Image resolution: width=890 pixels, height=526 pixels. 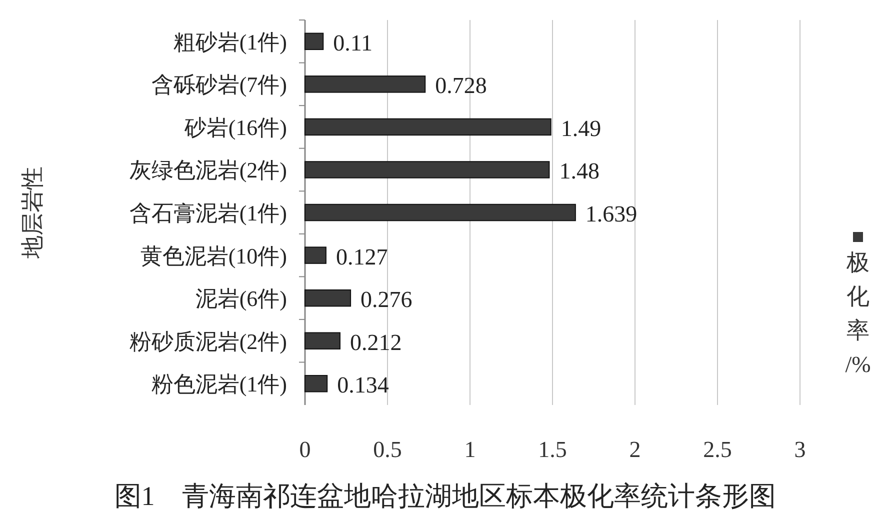 I want to click on data-label: 1.639, so click(x=611, y=214).